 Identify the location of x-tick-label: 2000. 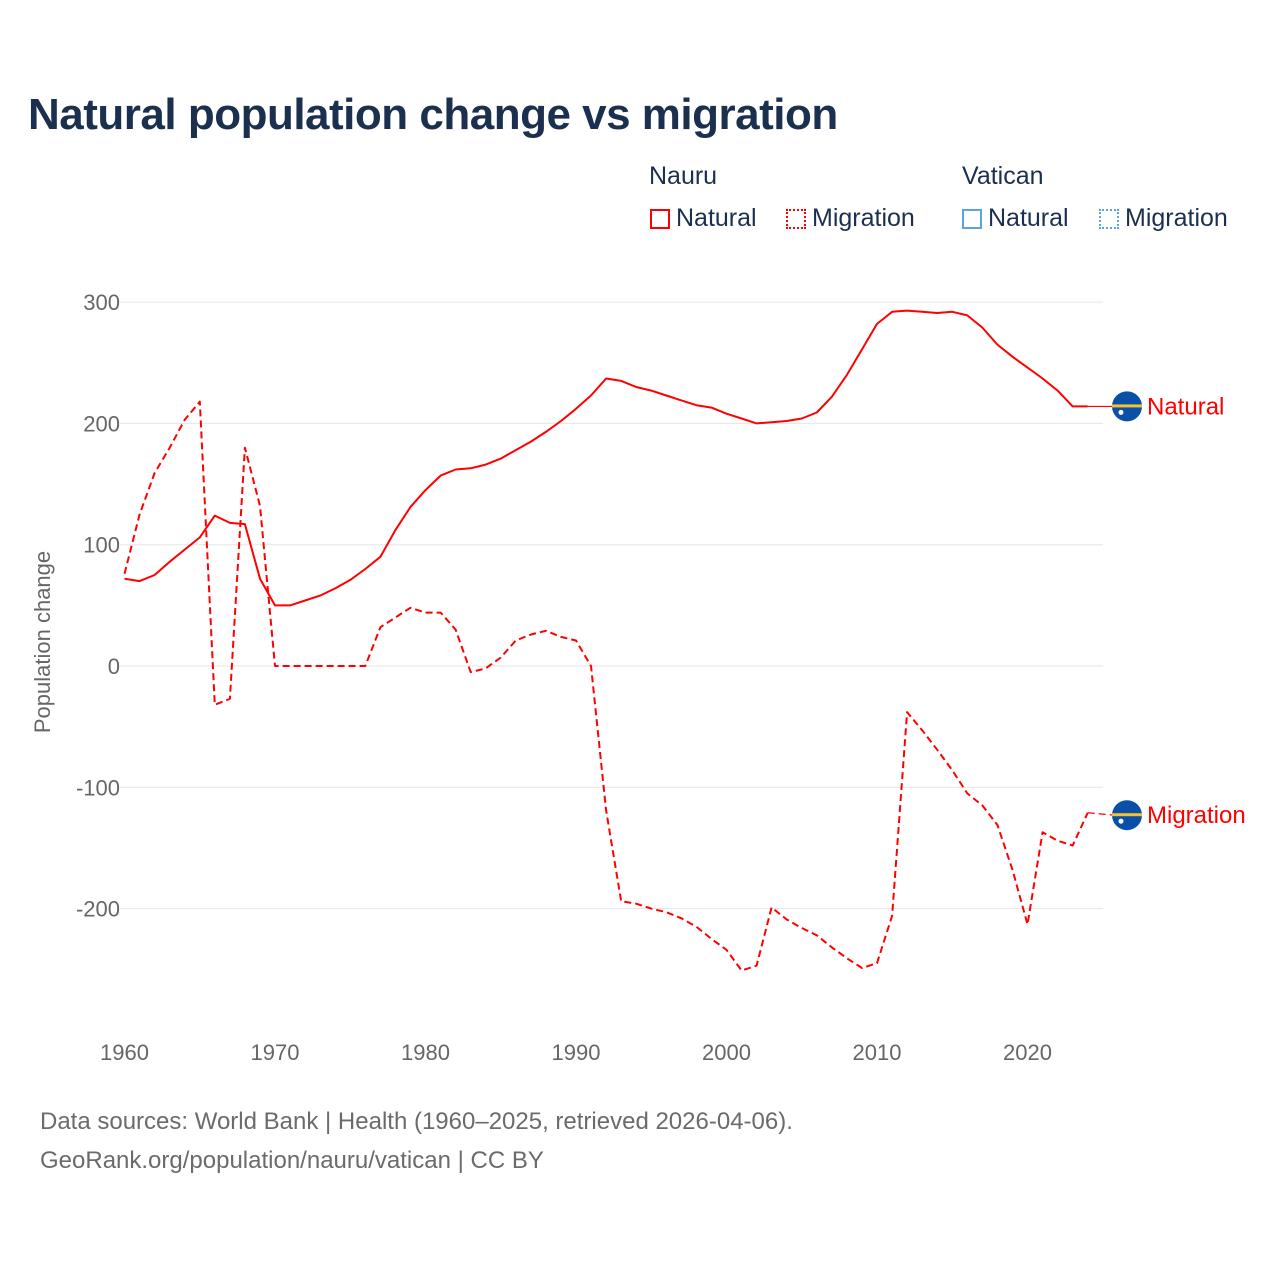
(726, 1052).